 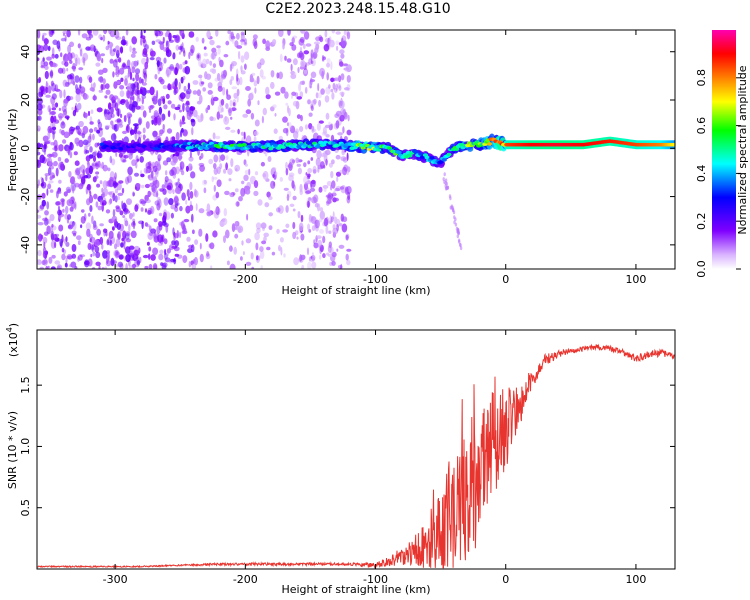 What do you see at coordinates (635, 579) in the screenshot?
I see `snr-x-tick-label: 100` at bounding box center [635, 579].